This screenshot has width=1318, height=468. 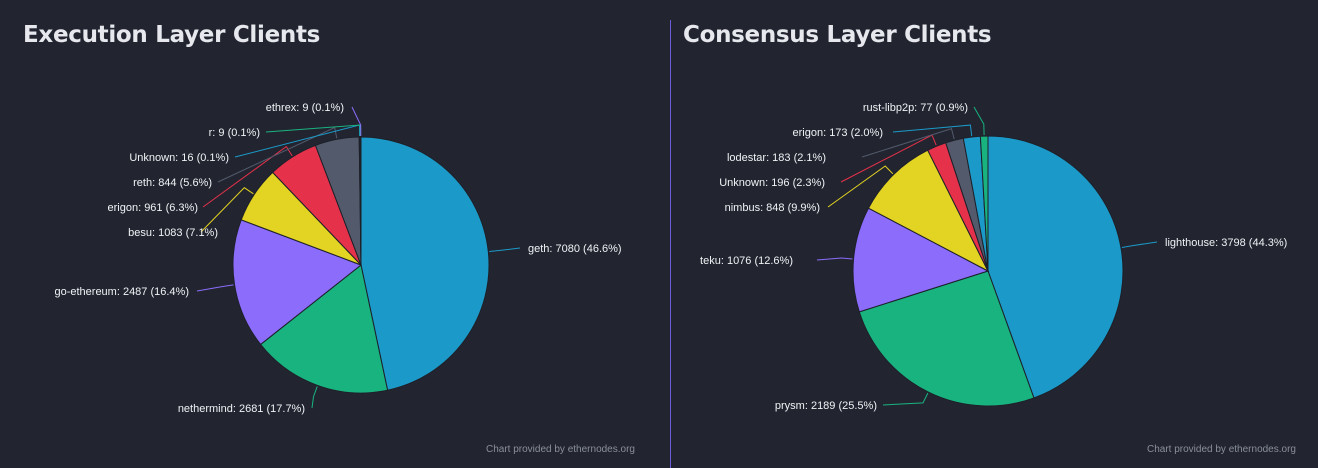 What do you see at coordinates (946, 338) in the screenshot?
I see `pie-slice-prysm` at bounding box center [946, 338].